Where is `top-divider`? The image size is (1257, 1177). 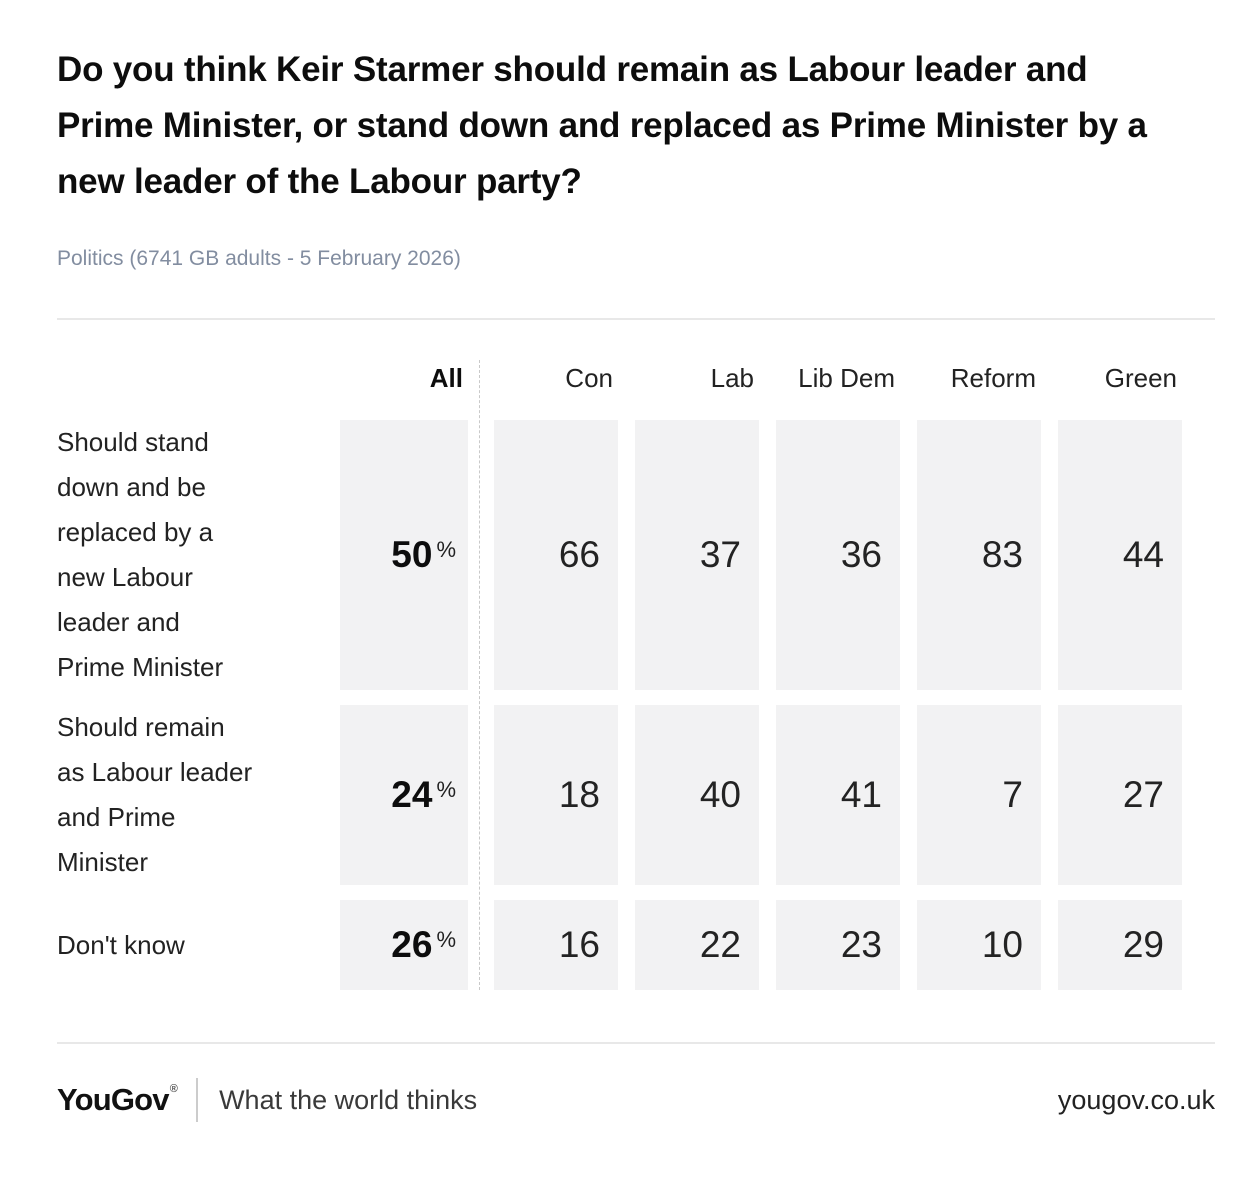
top-divider is located at coordinates (636, 319).